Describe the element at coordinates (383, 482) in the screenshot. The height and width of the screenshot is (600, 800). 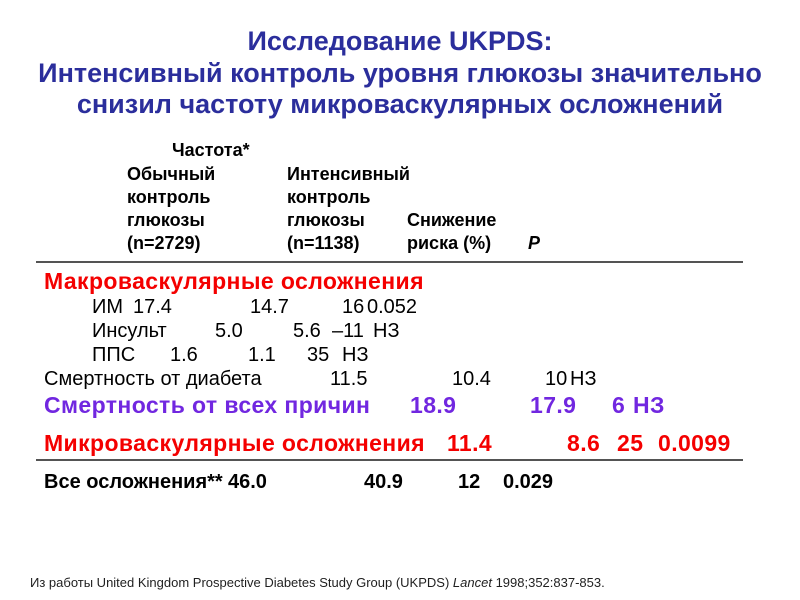
I see `cell-intensive: 40.9` at that location.